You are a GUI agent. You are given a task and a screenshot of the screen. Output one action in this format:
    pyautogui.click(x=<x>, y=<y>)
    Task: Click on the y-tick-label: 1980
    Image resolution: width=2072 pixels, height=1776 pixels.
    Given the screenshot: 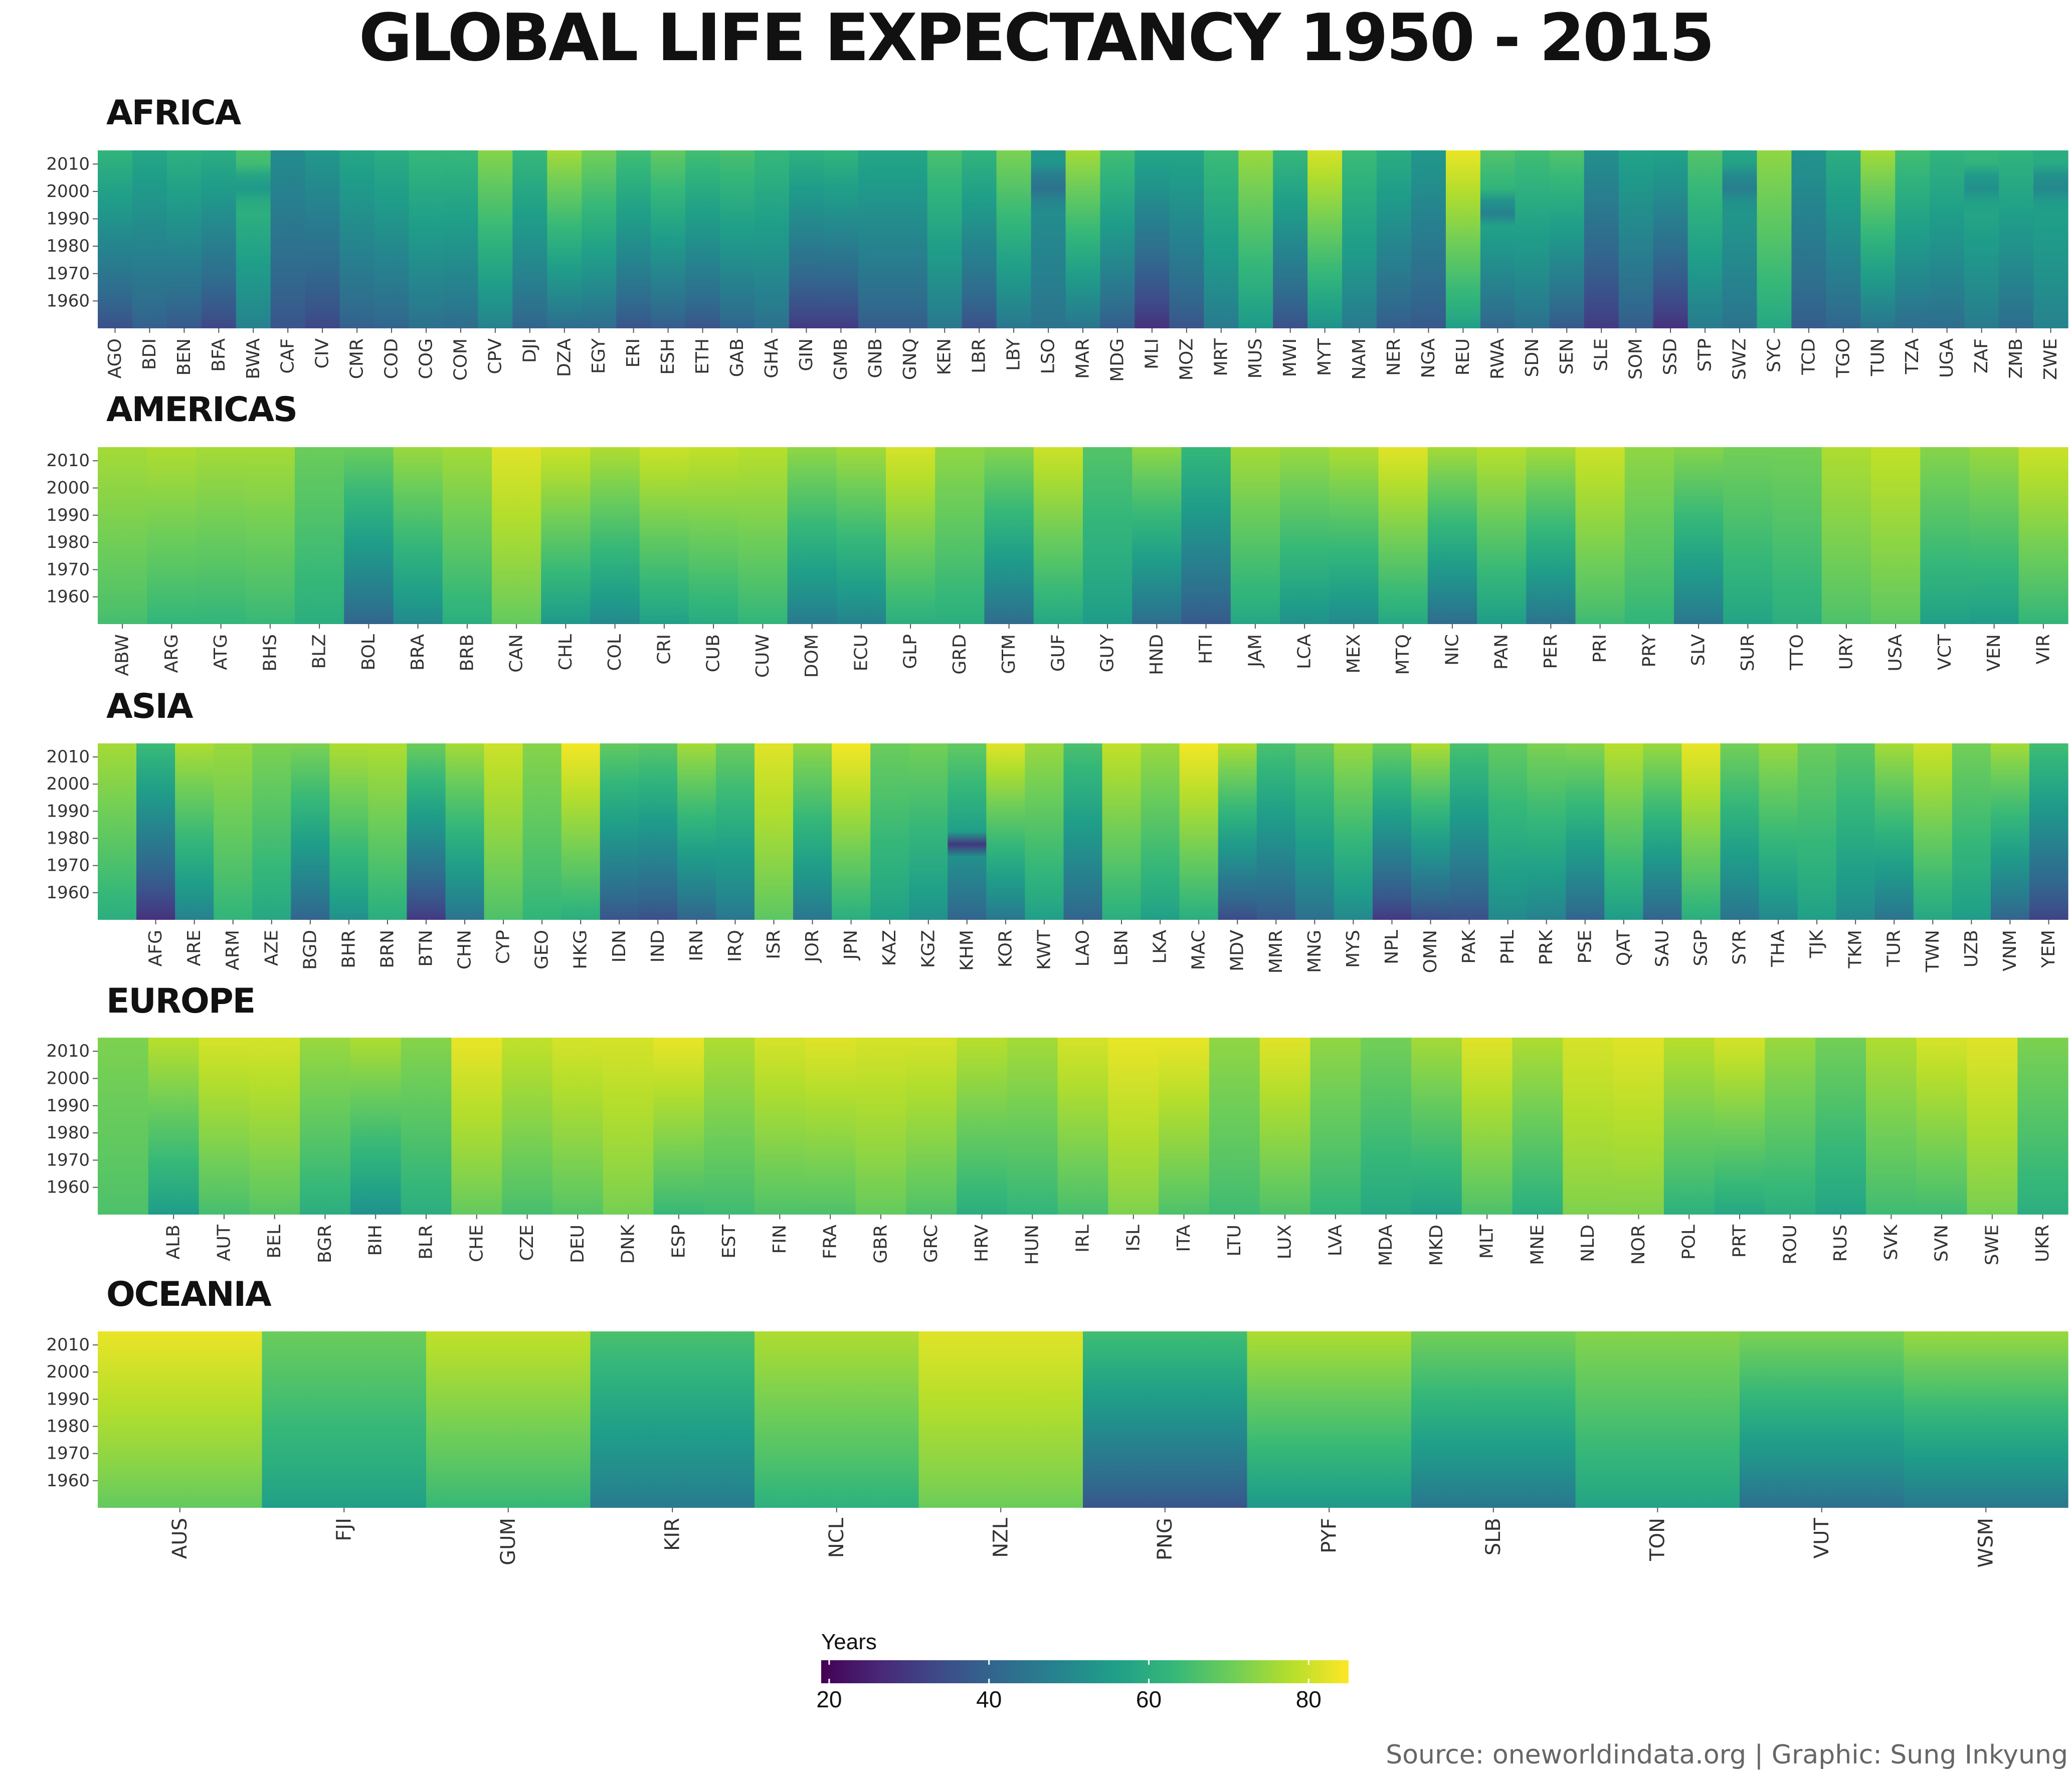 What is the action you would take?
    pyautogui.click(x=68, y=1427)
    